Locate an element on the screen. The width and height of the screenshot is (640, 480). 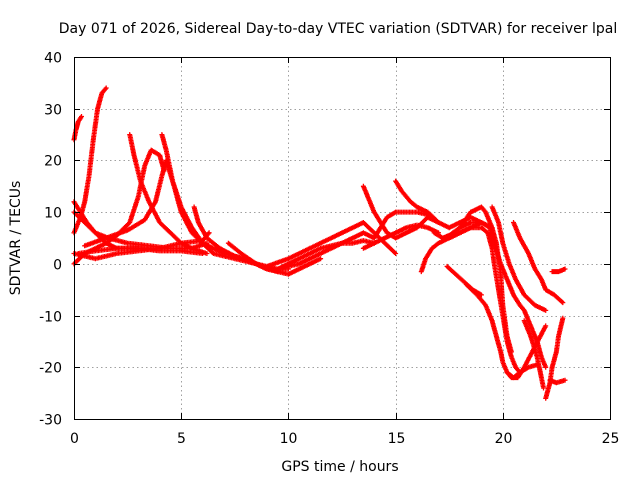
series-sat-h is located at coordinates (140, 250).